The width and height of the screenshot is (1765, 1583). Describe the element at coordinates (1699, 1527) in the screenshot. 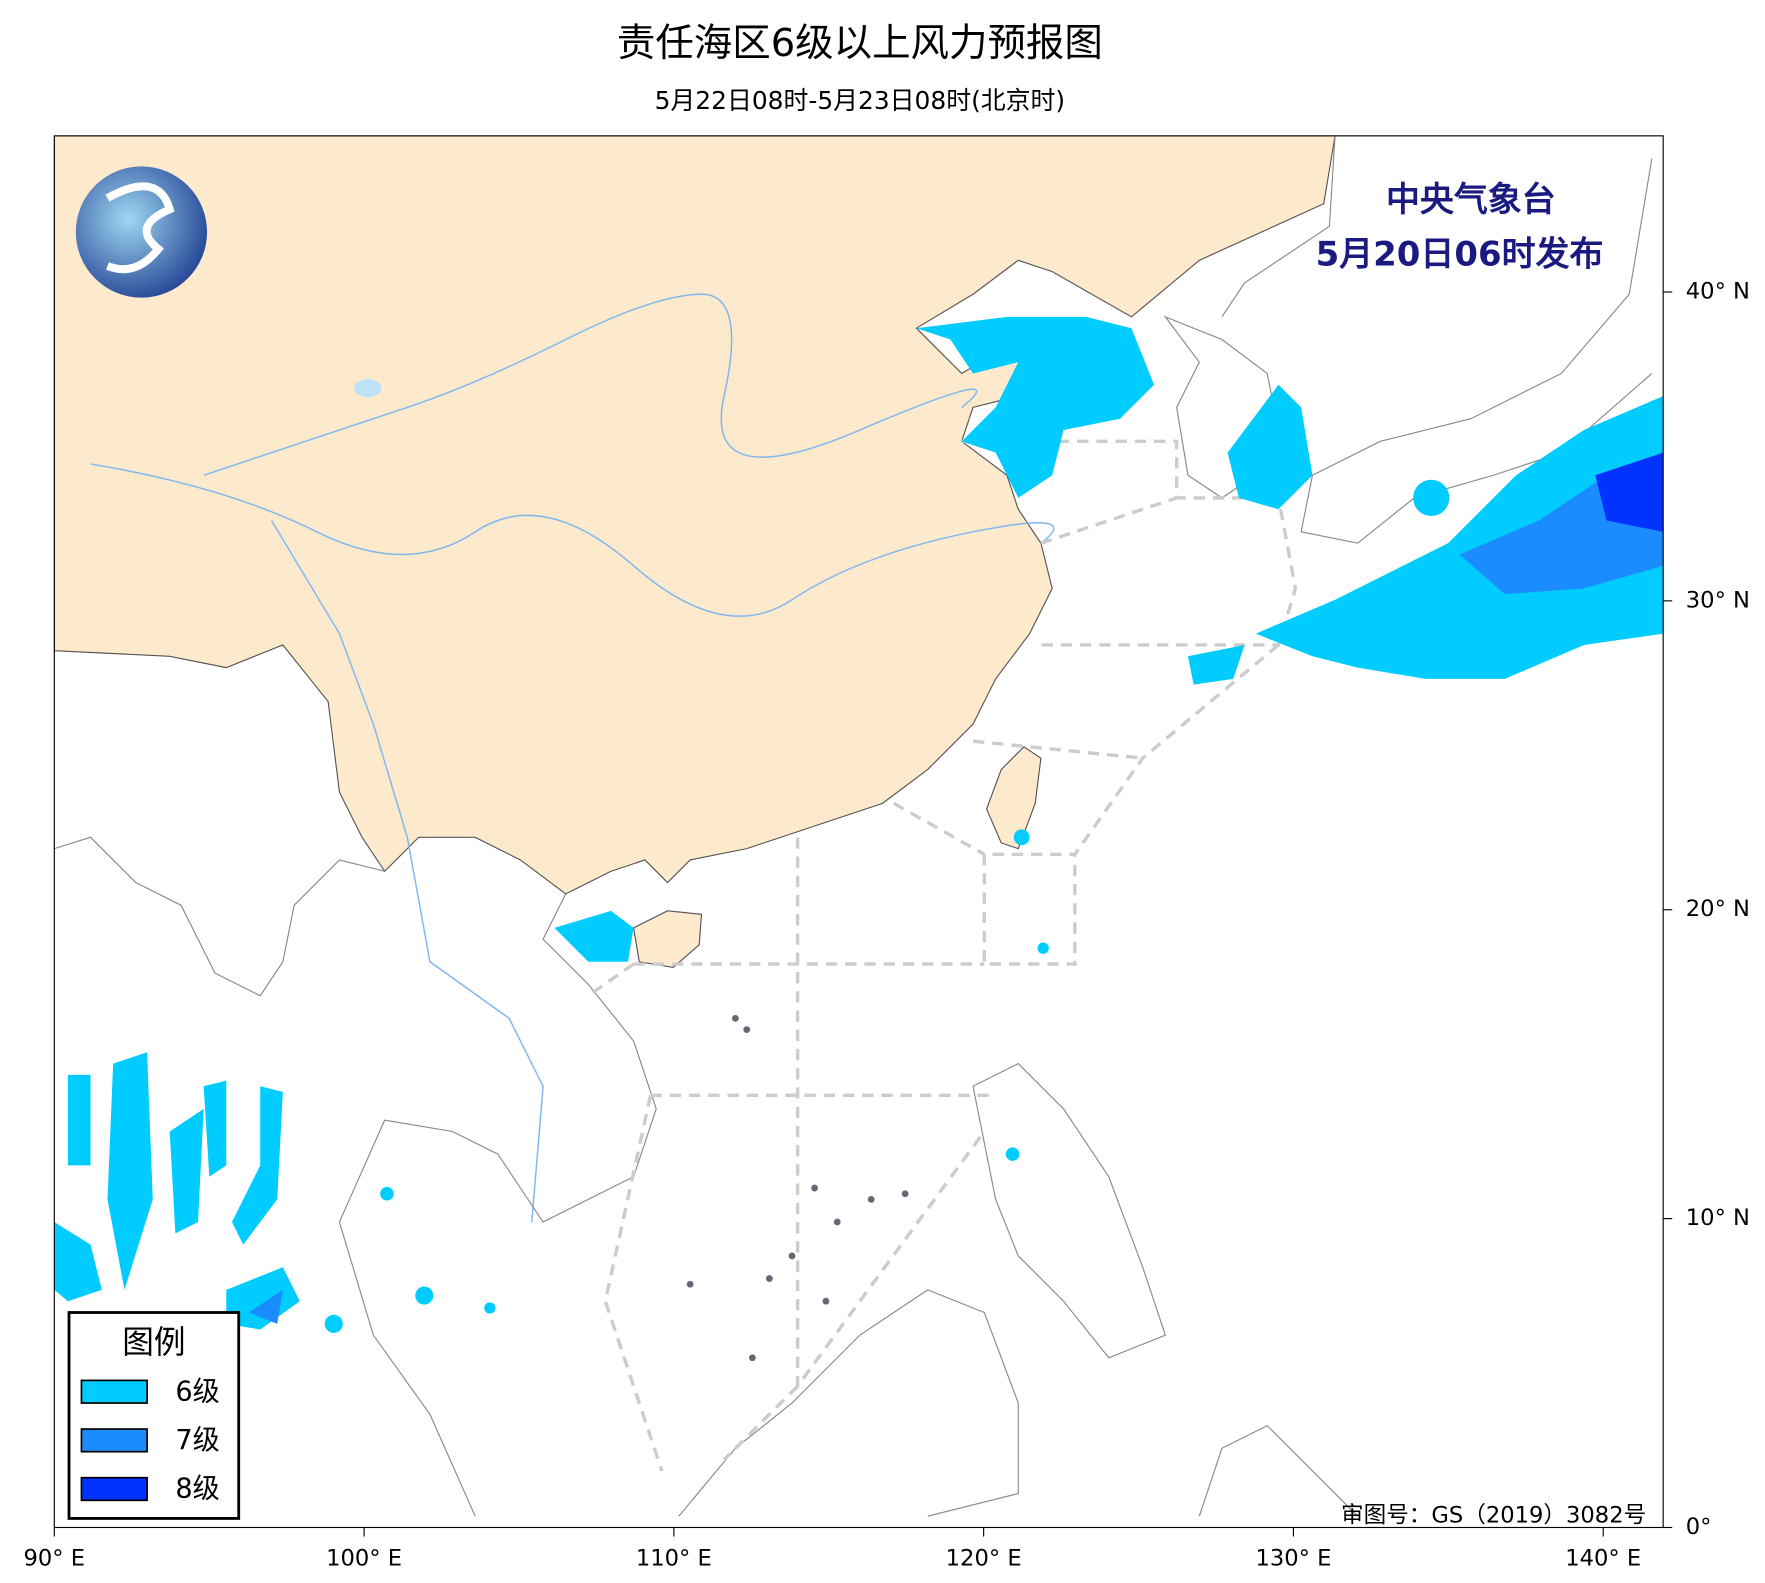

I see `lat-label: 0°` at that location.